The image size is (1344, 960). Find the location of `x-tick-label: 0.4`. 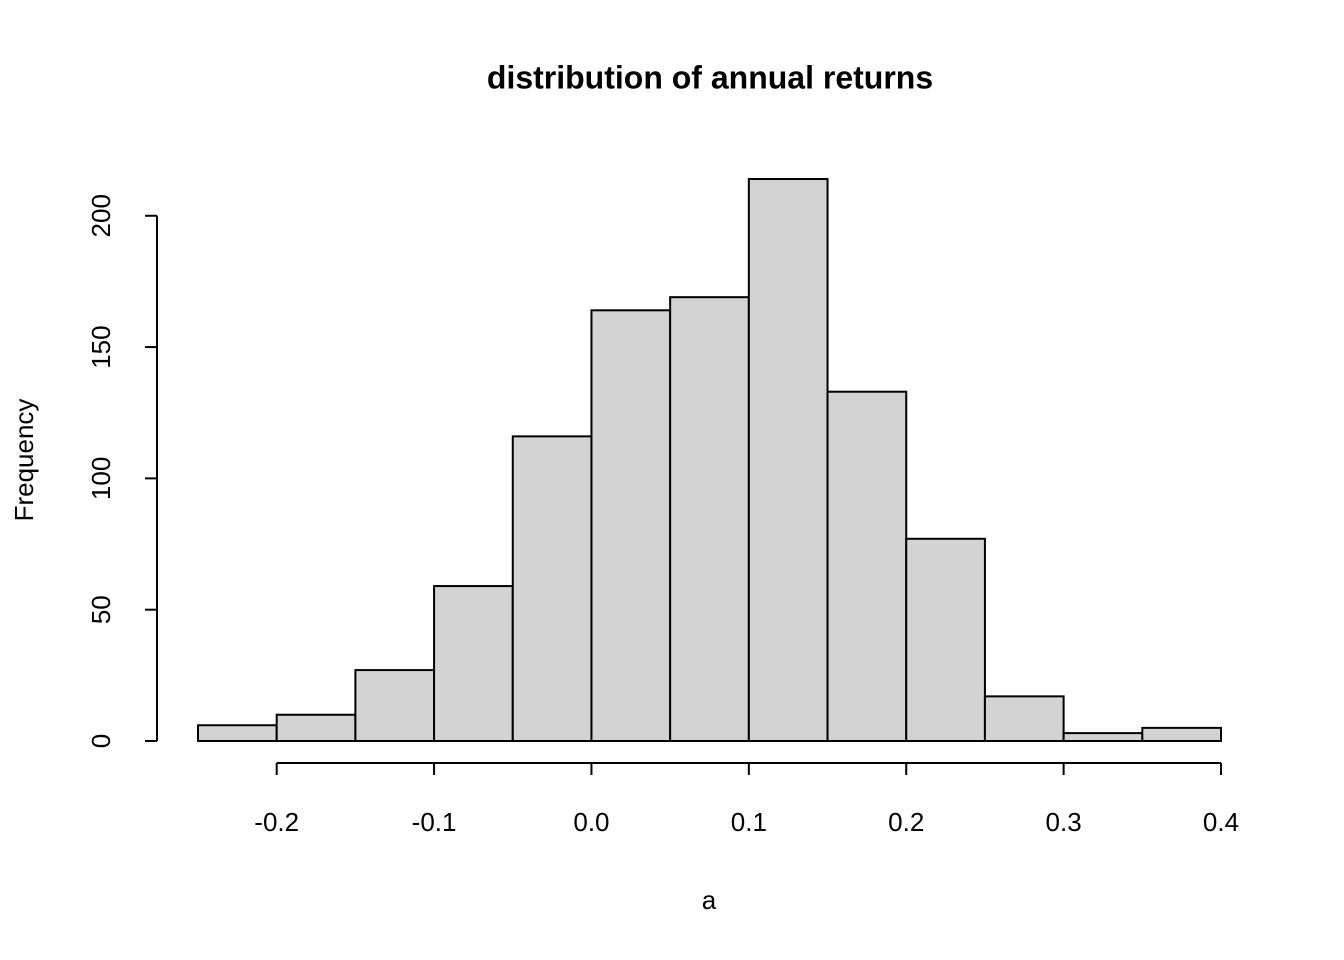

x-tick-label: 0.4 is located at coordinates (1221, 822).